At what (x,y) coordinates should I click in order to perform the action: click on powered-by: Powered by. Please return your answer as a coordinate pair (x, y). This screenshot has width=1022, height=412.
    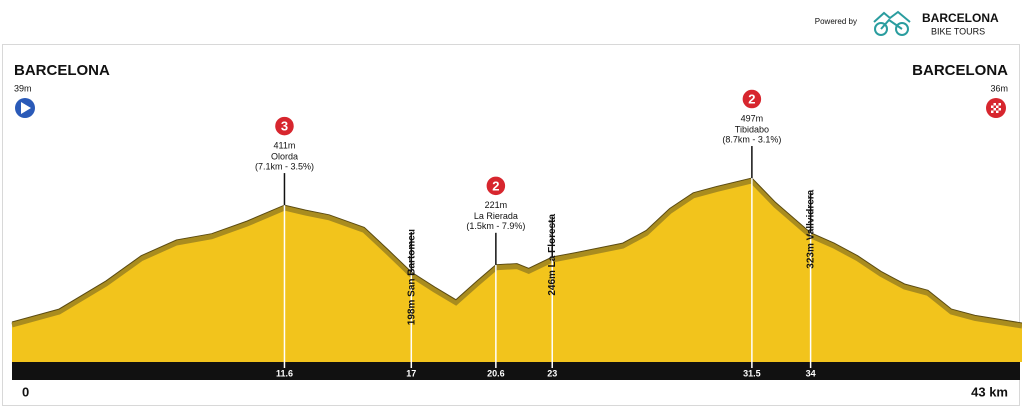
    Looking at the image, I should click on (836, 21).